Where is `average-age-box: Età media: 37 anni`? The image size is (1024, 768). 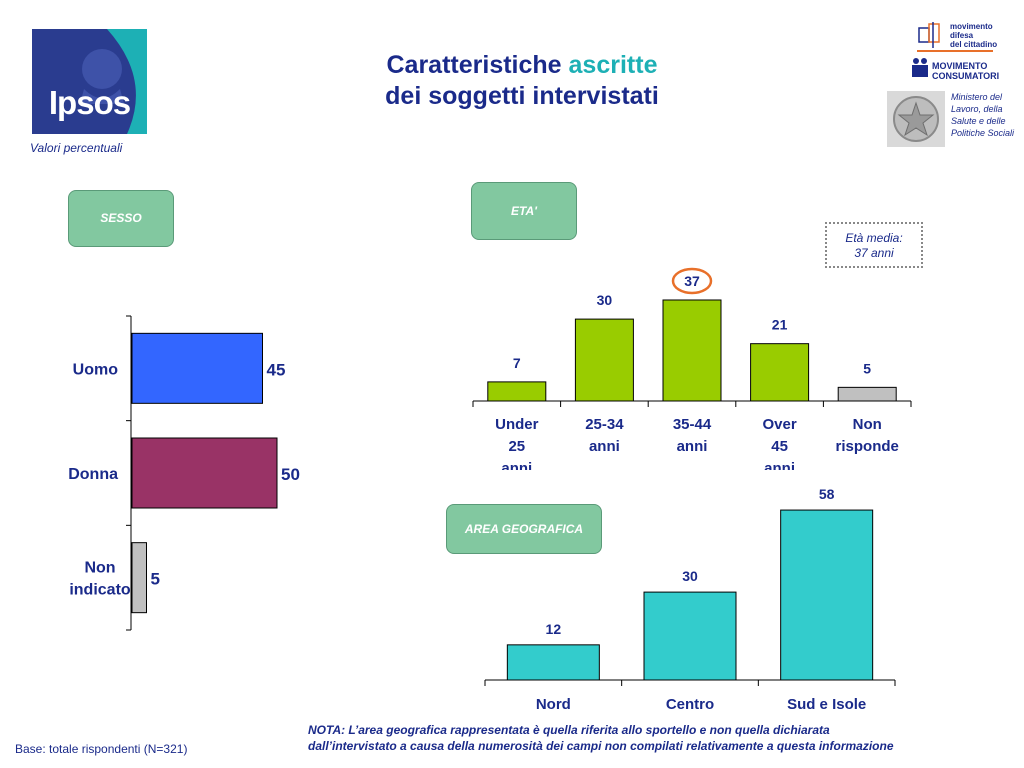
average-age-box: Età media: 37 anni is located at coordinates (874, 245).